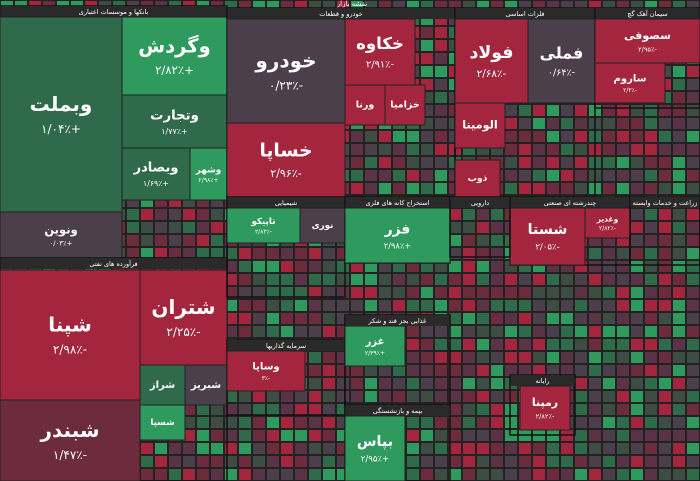 The width and height of the screenshot is (700, 481). Describe the element at coordinates (398, 203) in the screenshot. I see `sector-title: استخراج کانه های فلزی` at that location.